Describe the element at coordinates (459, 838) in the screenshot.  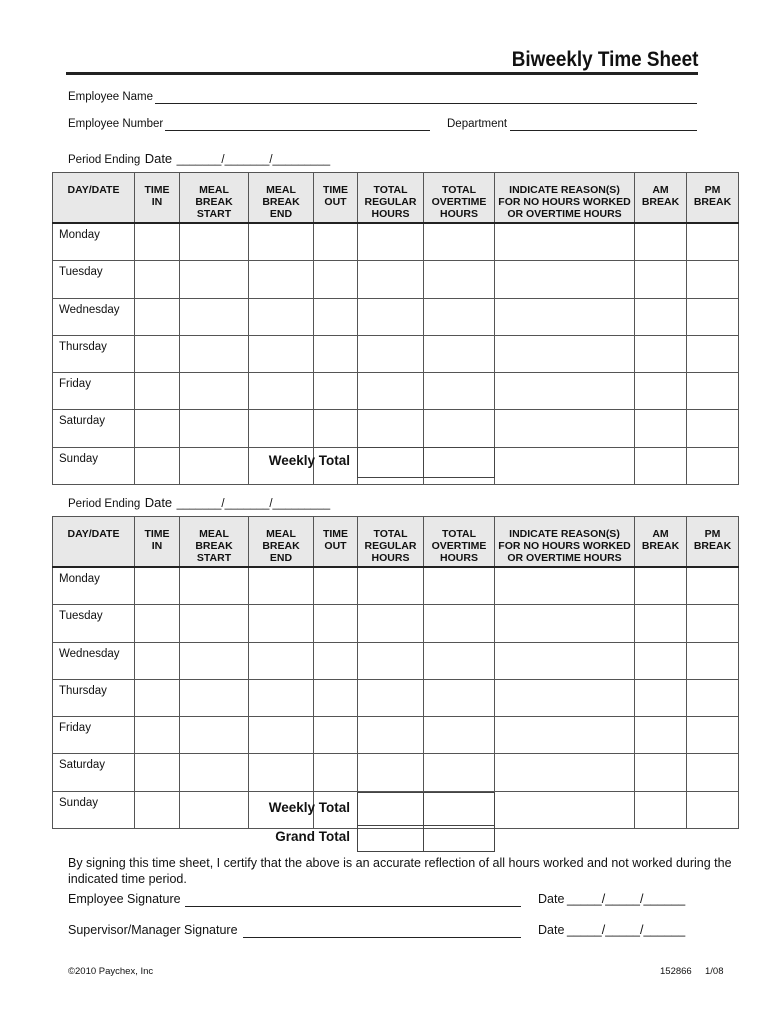
I see `grand-total-overtime-box` at that location.